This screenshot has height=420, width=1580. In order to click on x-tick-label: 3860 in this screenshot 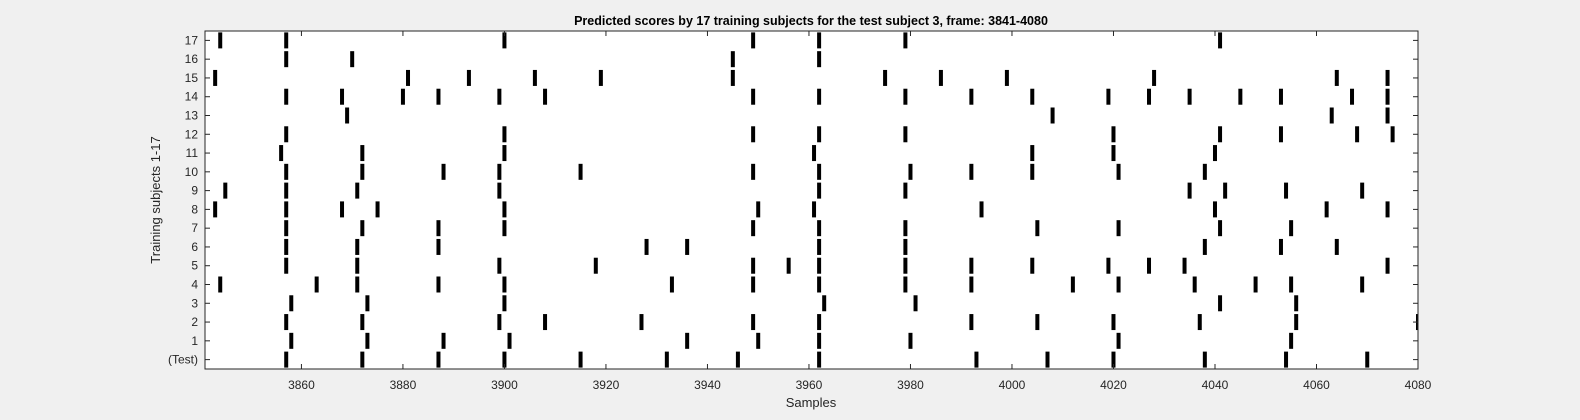, I will do `click(301, 385)`.